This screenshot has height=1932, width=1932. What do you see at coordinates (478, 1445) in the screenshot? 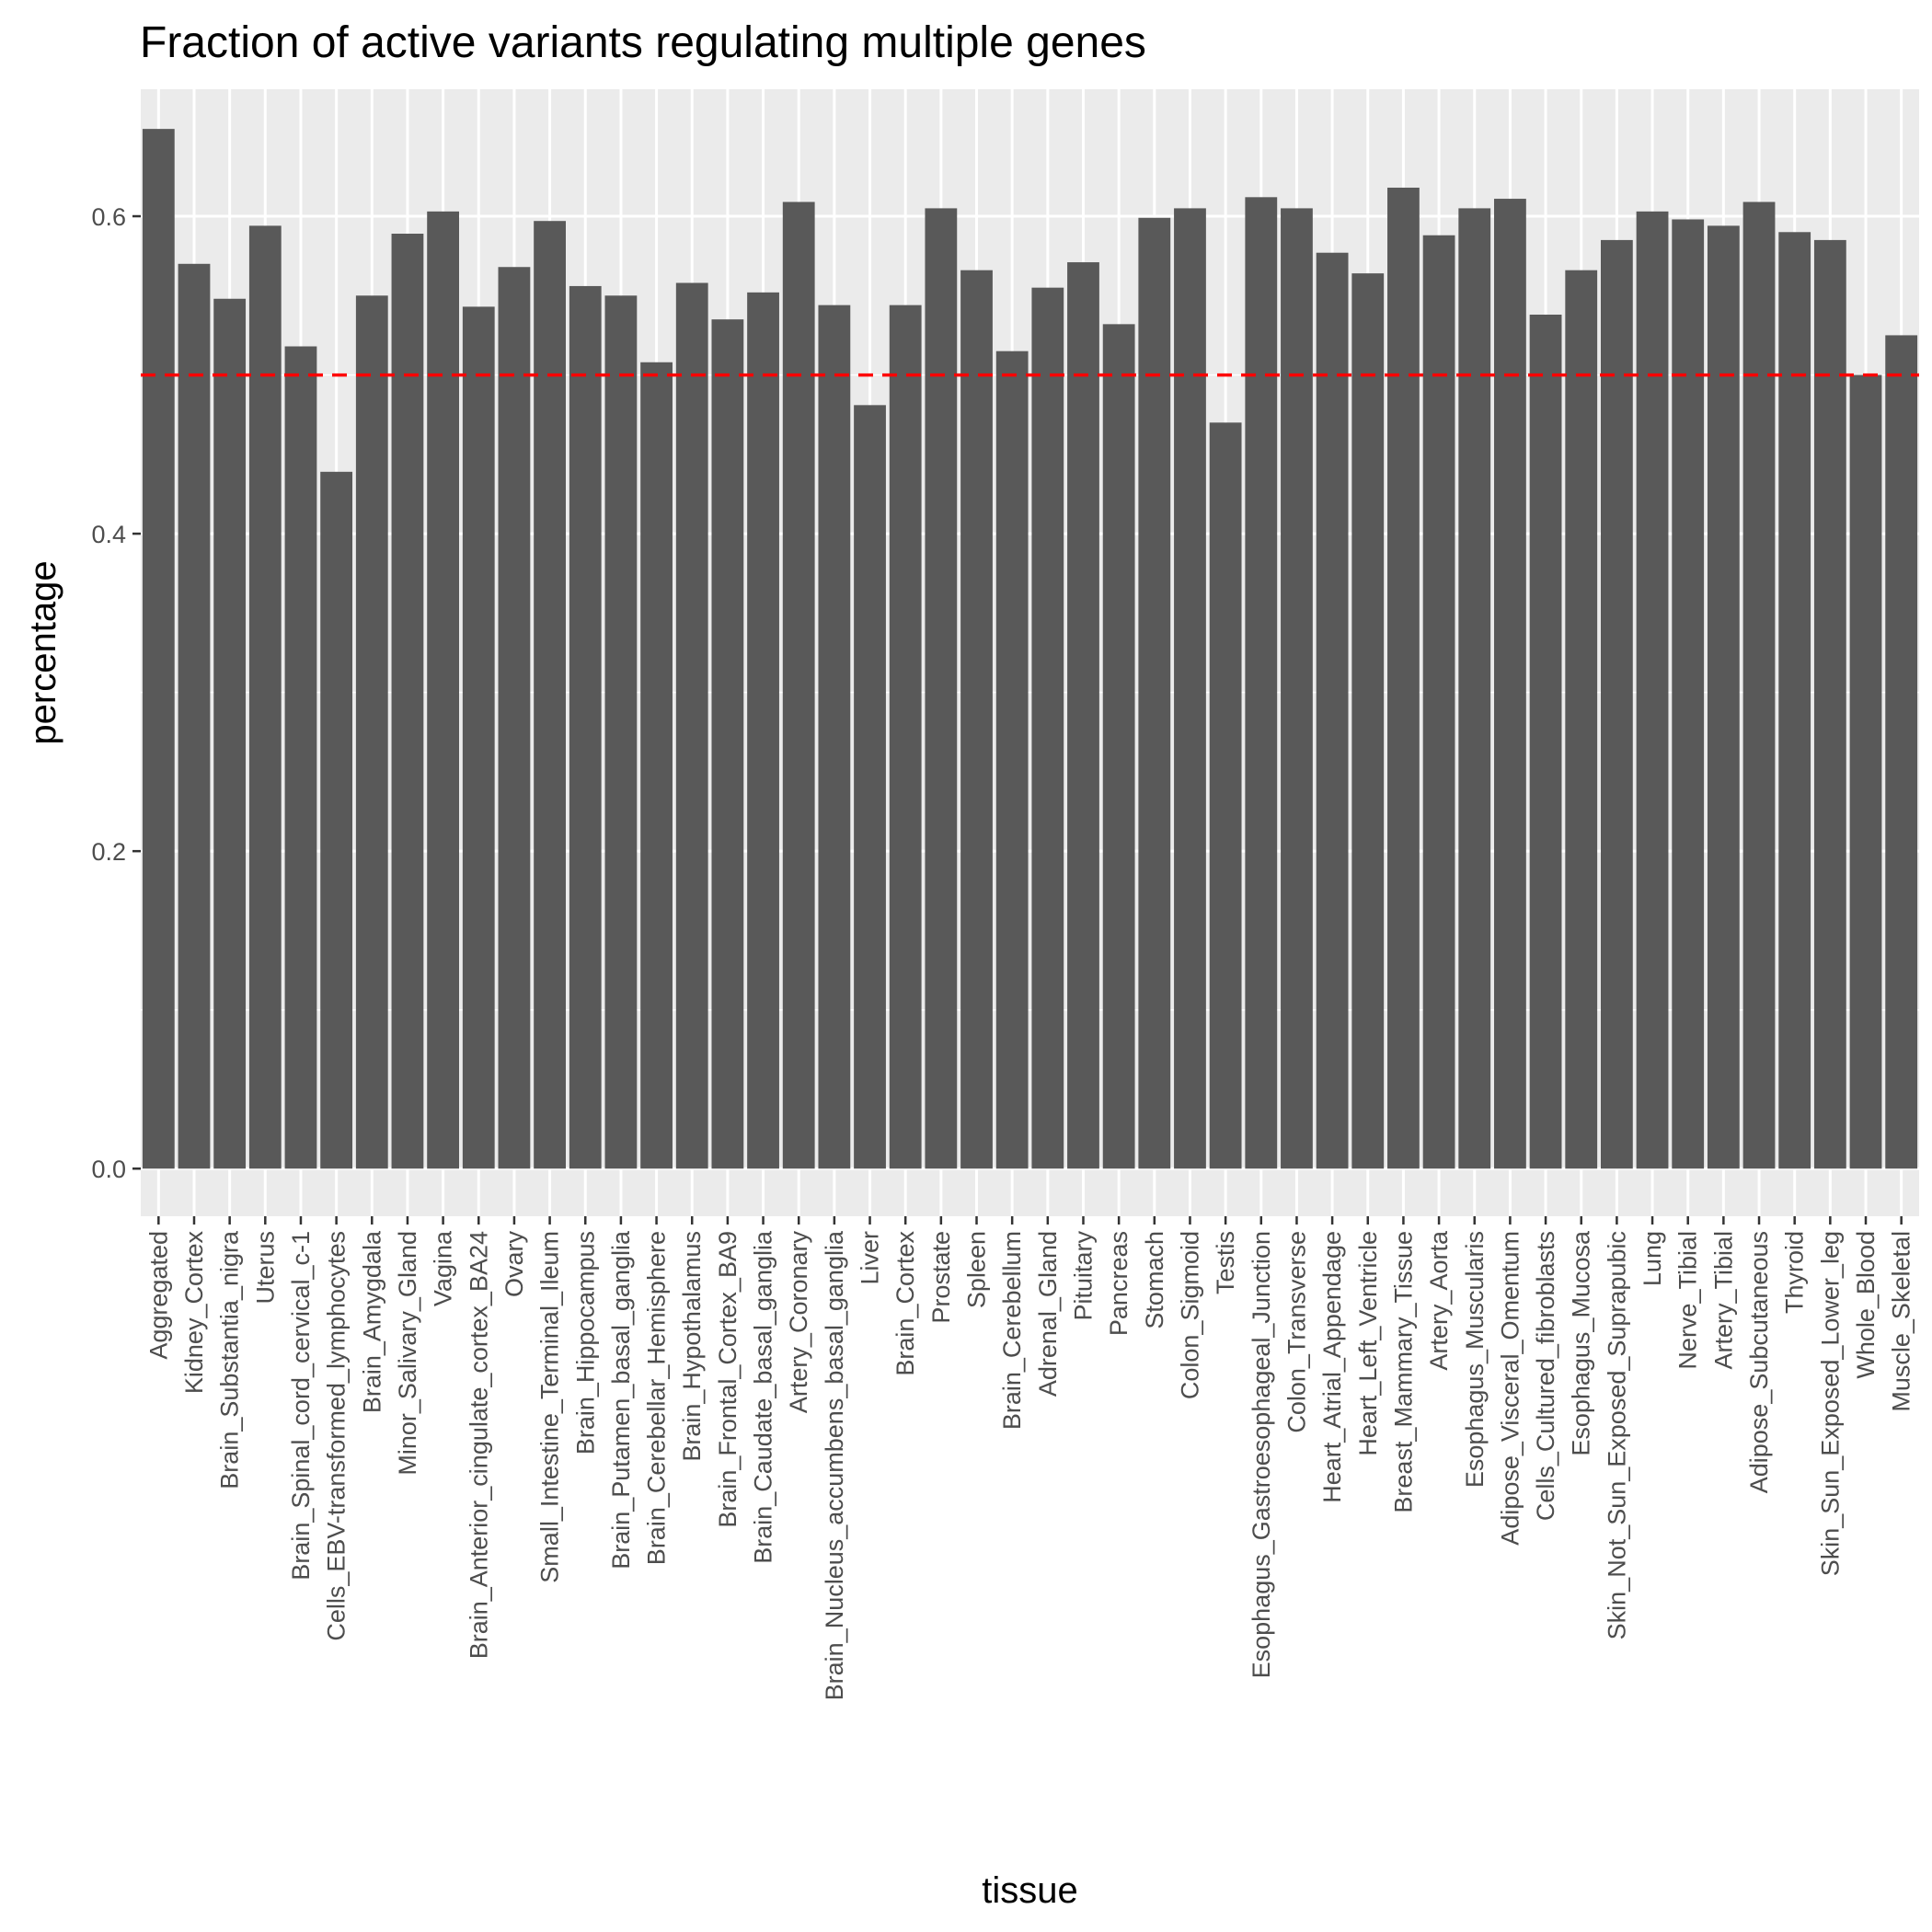
I see `x-tick-label: Brain_Anterior_cingulate_cortex_BA24` at bounding box center [478, 1445].